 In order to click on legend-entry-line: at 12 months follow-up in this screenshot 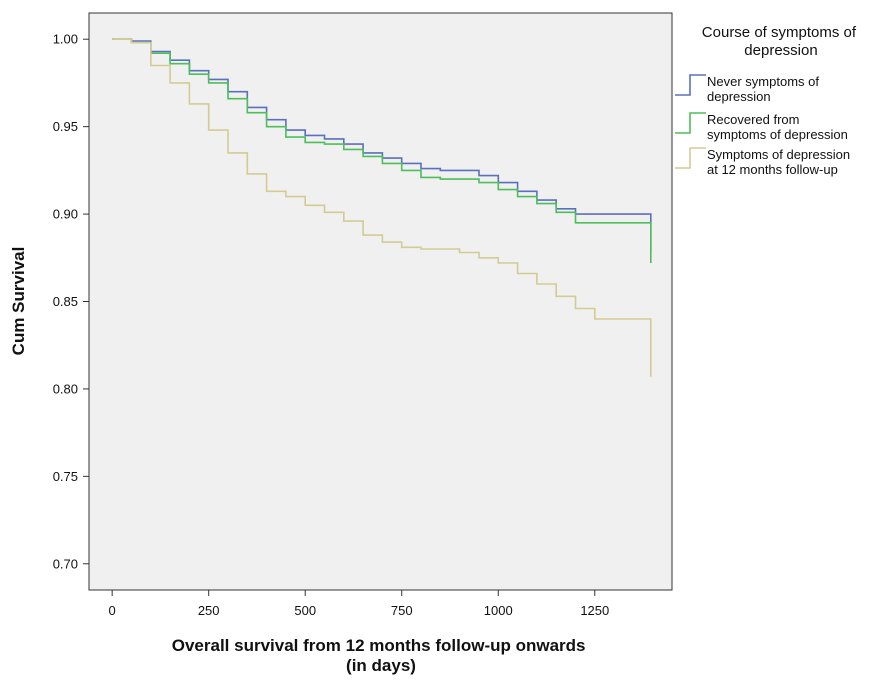, I will do `click(772, 169)`.